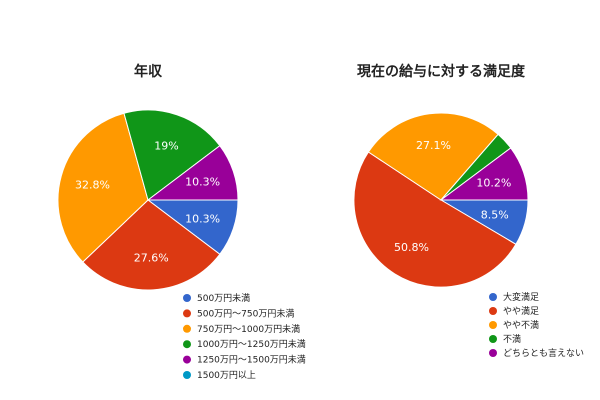 Image resolution: width=600 pixels, height=400 pixels. Describe the element at coordinates (411, 247) in the screenshot. I see `satisfaction-slice-label-1: 50.8%` at that location.